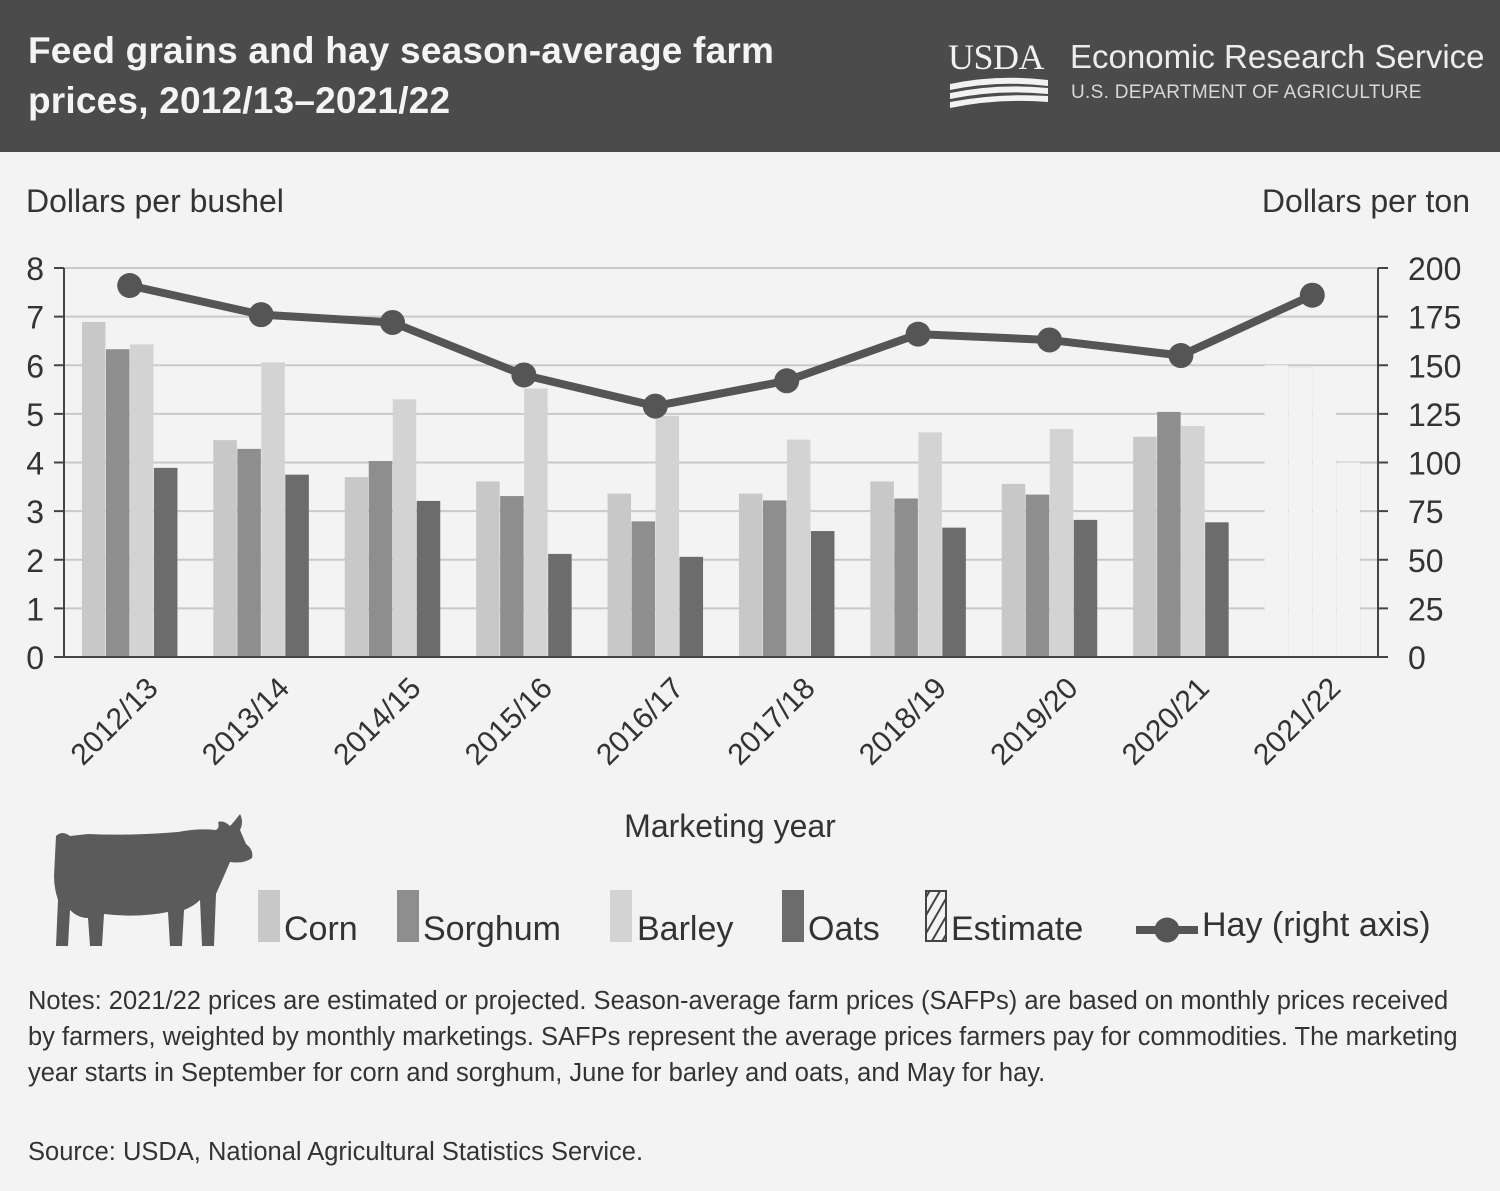 This screenshot has height=1191, width=1500. What do you see at coordinates (999, 92) in the screenshot?
I see `usda-logo` at bounding box center [999, 92].